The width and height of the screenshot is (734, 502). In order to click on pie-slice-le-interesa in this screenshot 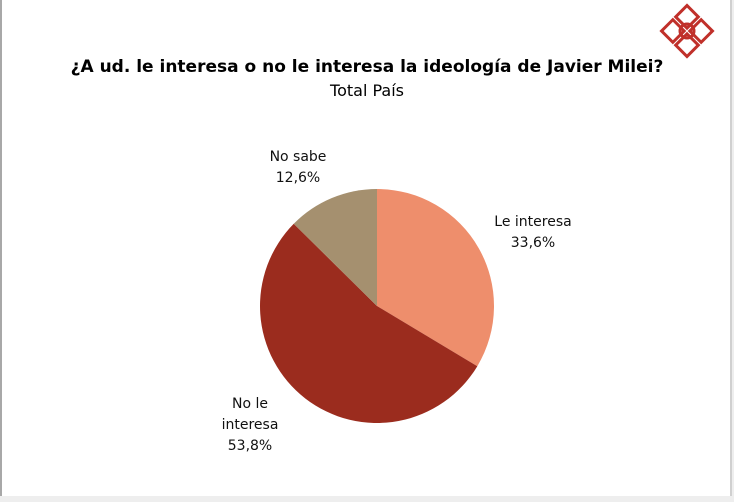, I will do `click(436, 278)`.